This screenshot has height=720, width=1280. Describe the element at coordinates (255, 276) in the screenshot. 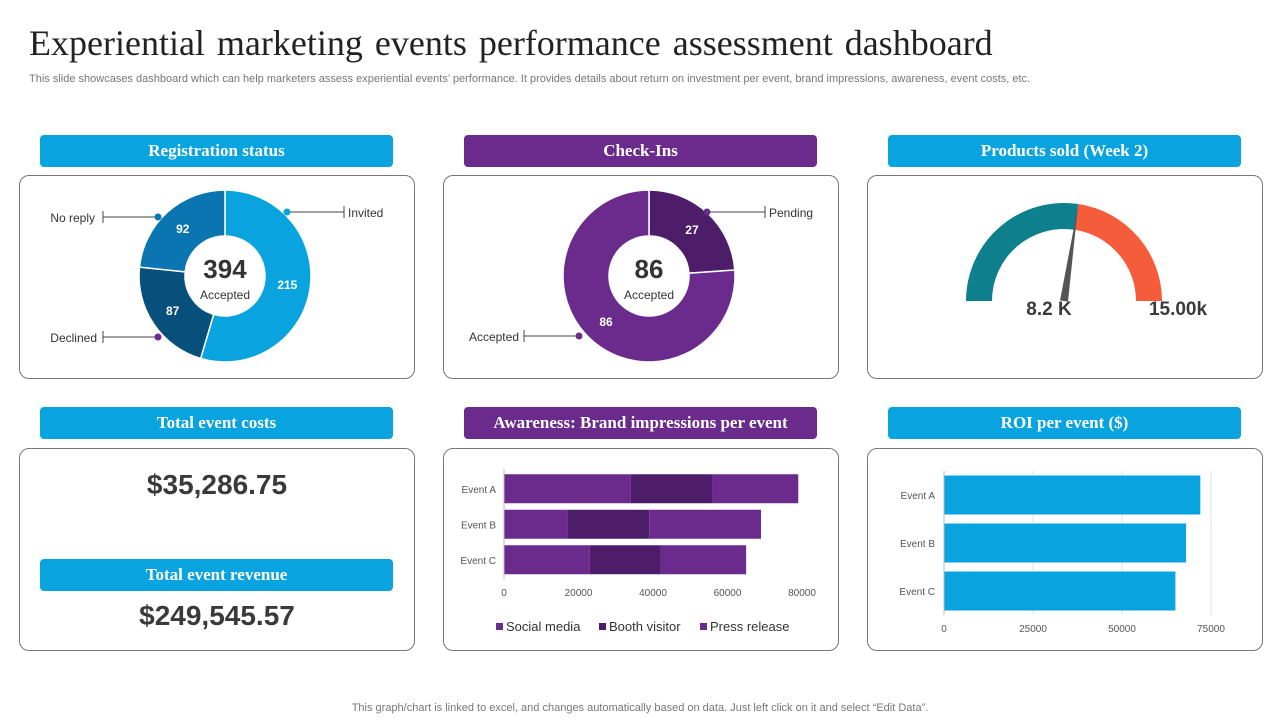

I see `slice-invited` at that location.